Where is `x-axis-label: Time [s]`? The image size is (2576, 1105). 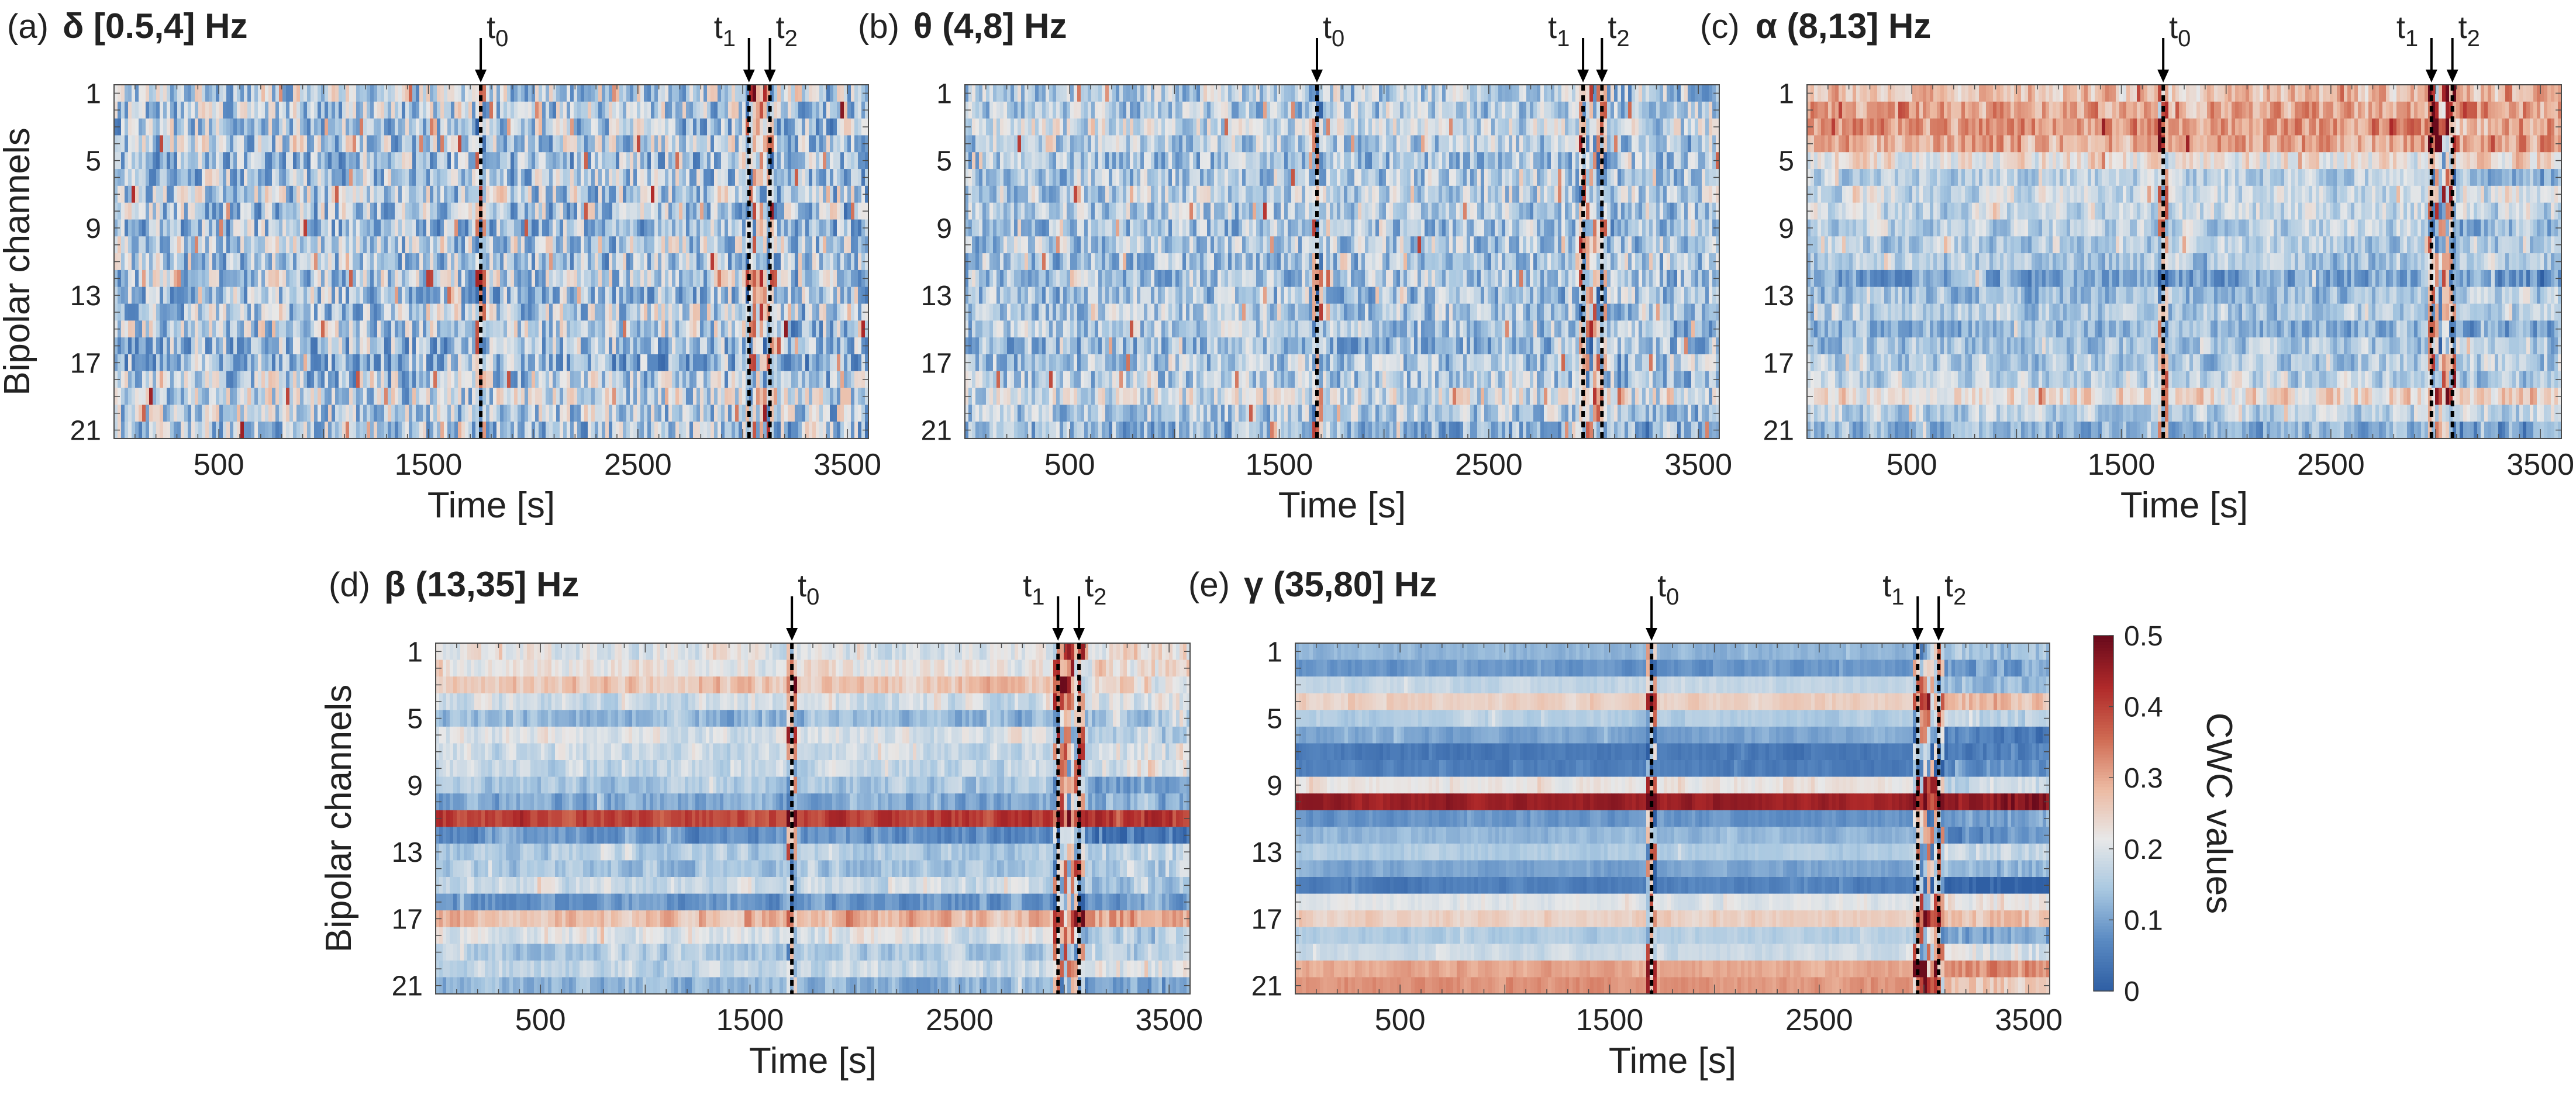
x-axis-label: Time [s] is located at coordinates (491, 505).